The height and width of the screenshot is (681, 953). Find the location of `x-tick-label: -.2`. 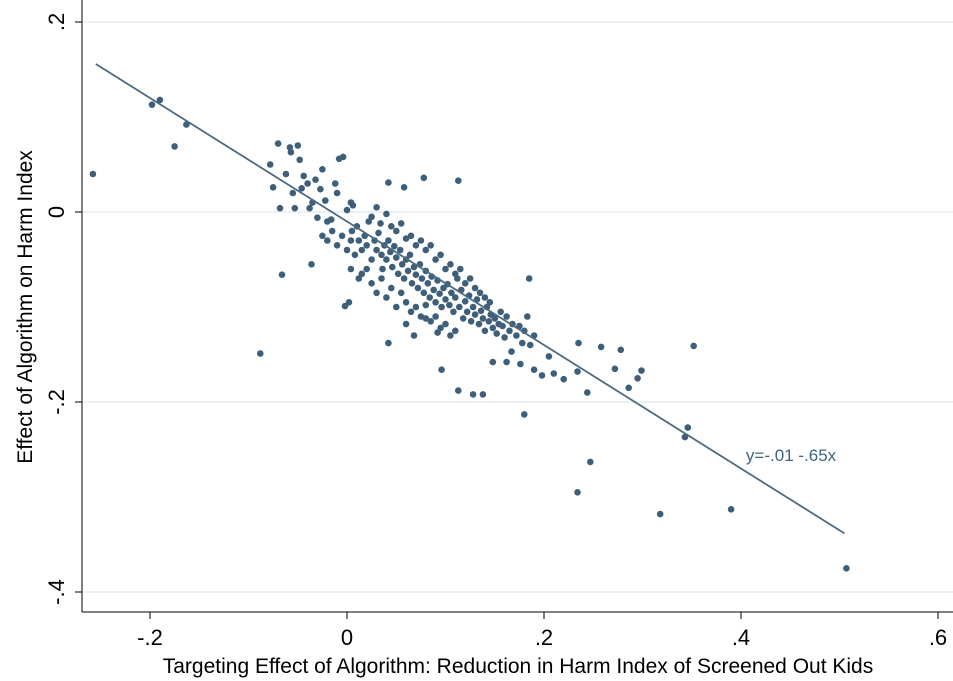

x-tick-label: -.2 is located at coordinates (150, 637).